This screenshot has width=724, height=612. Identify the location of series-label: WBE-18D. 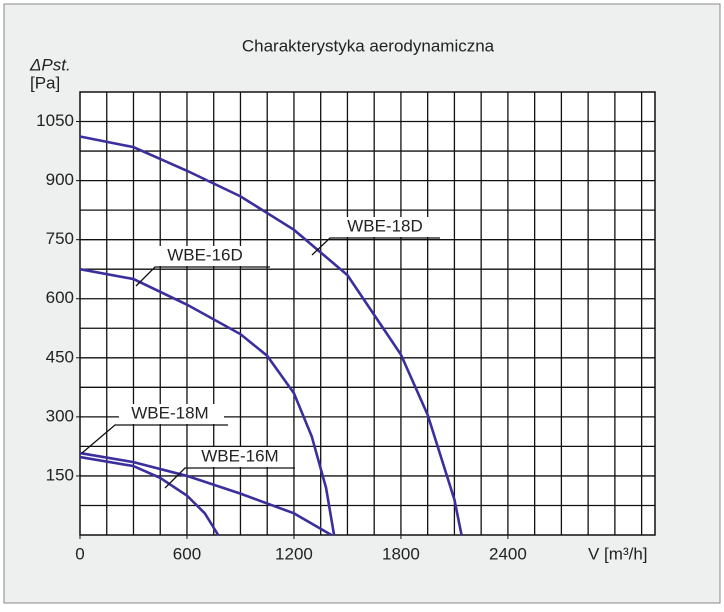
(385, 225).